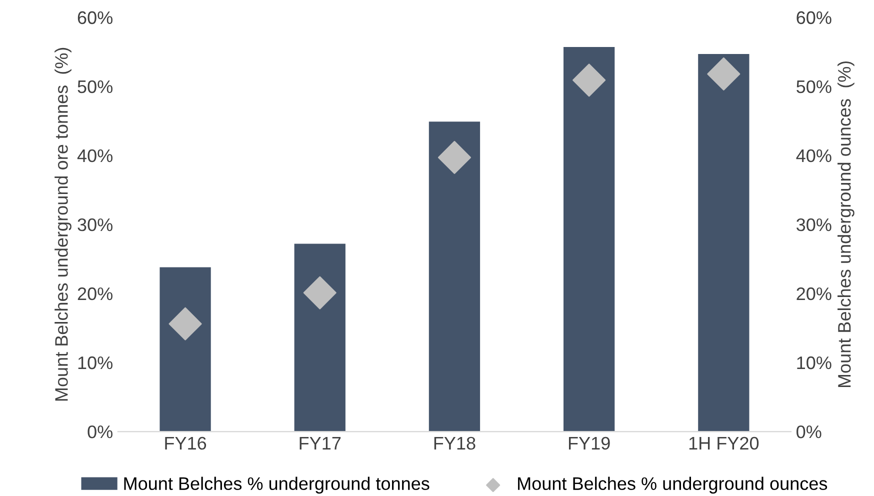  I want to click on y2-tick-label: 50%, so click(814, 87).